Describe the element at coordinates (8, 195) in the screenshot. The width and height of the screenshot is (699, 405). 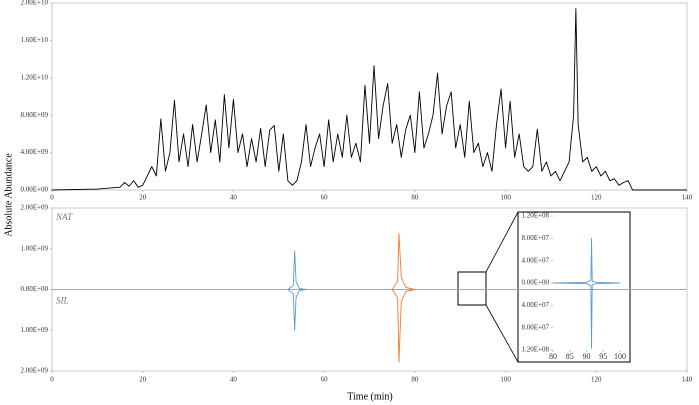
I see `y-axis-label: Absolute Abundance` at that location.